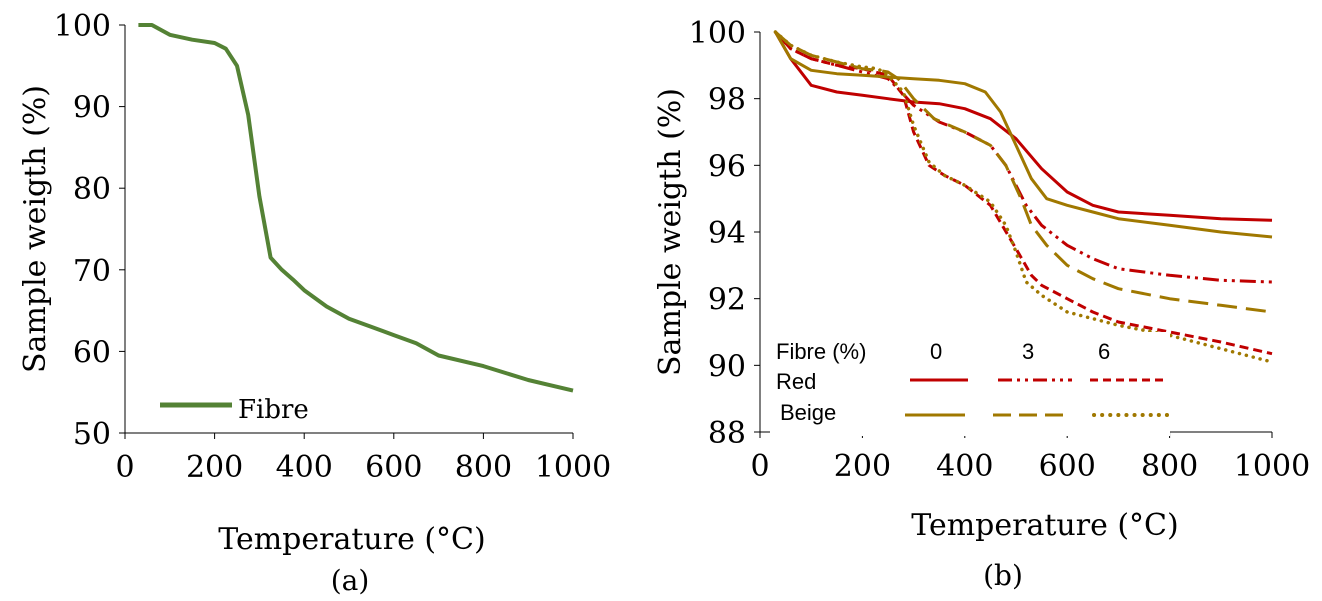 Image resolution: width=1322 pixels, height=601 pixels. What do you see at coordinates (796, 381) in the screenshot?
I see `panel-b-legend-row-red: Red` at bounding box center [796, 381].